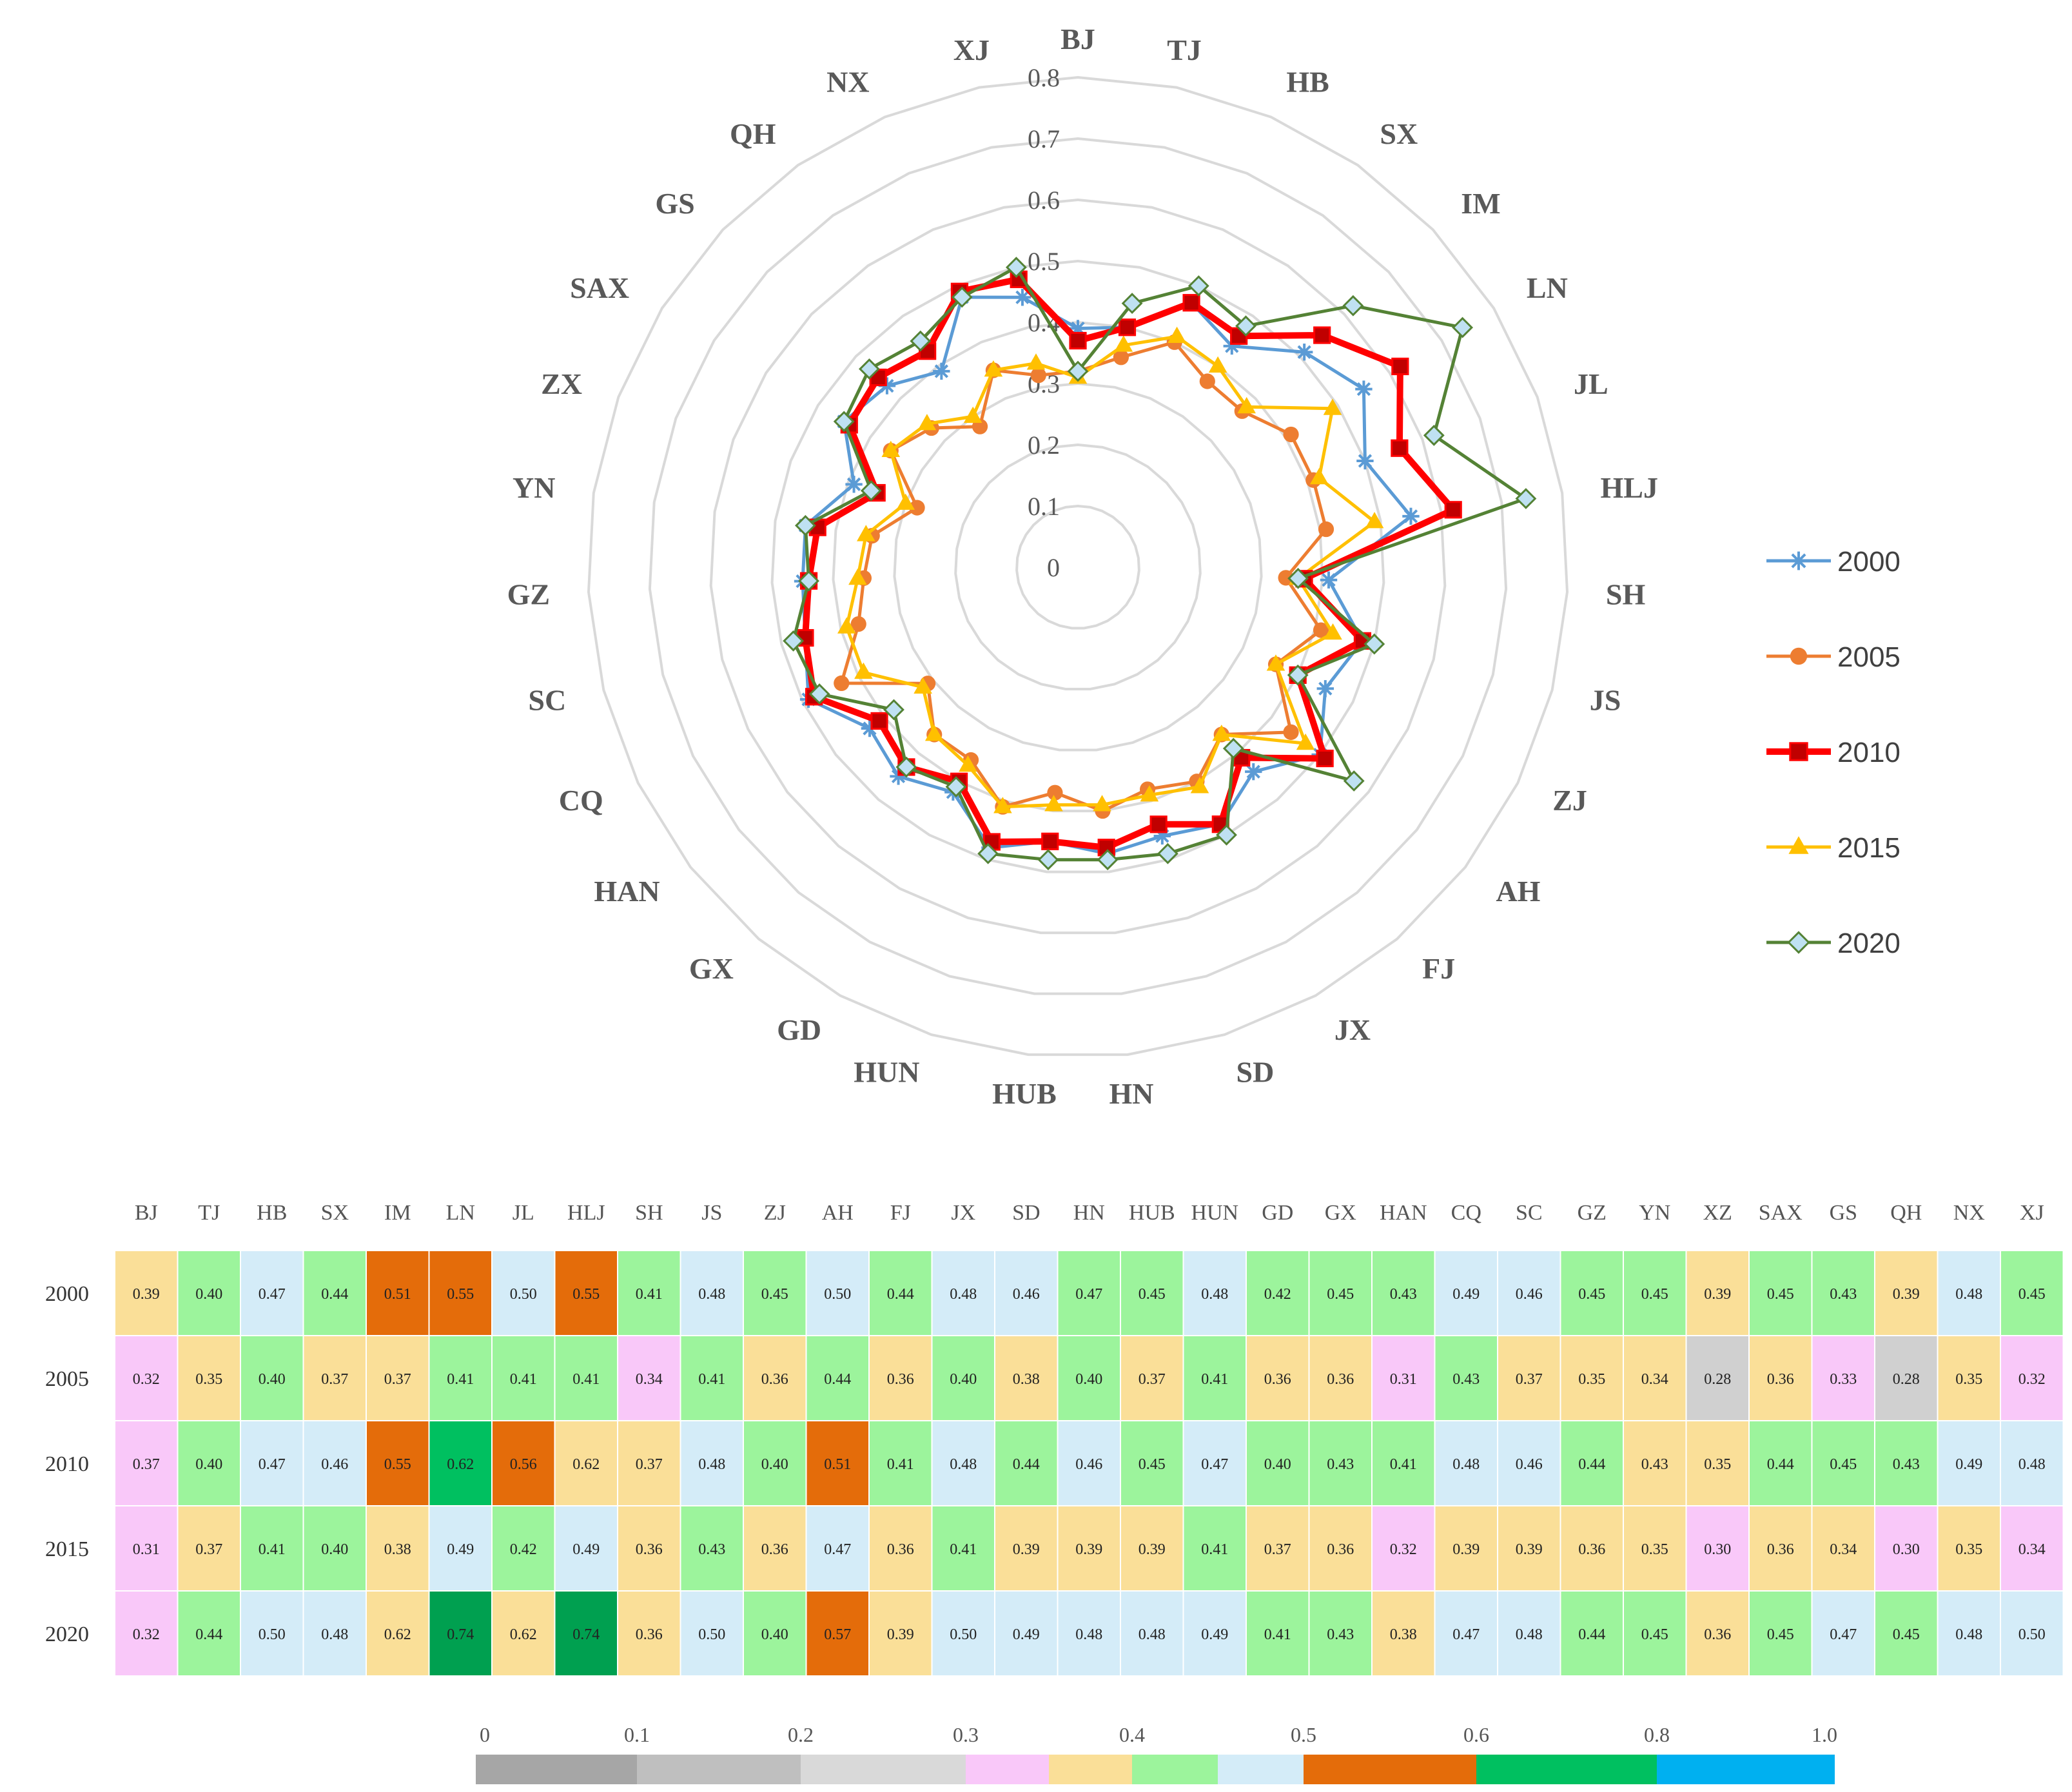 The image size is (2072, 1792). Describe the element at coordinates (863, 670) in the screenshot. I see `data-point-2015-cq` at that location.